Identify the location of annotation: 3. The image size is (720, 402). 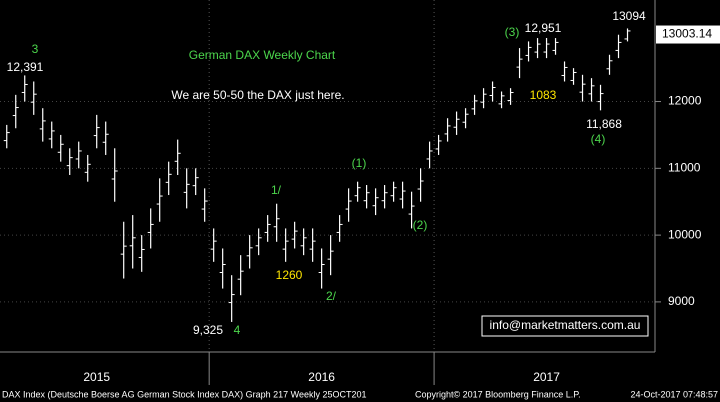
(35, 49).